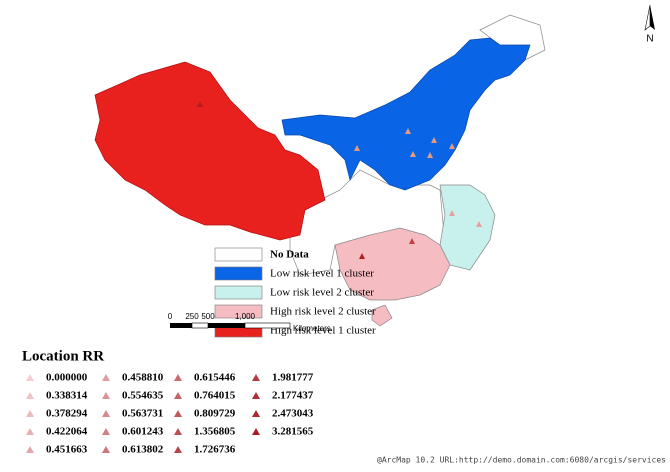  Describe the element at coordinates (322, 293) in the screenshot. I see `legend-label: Low risk level 2 cluster` at that location.